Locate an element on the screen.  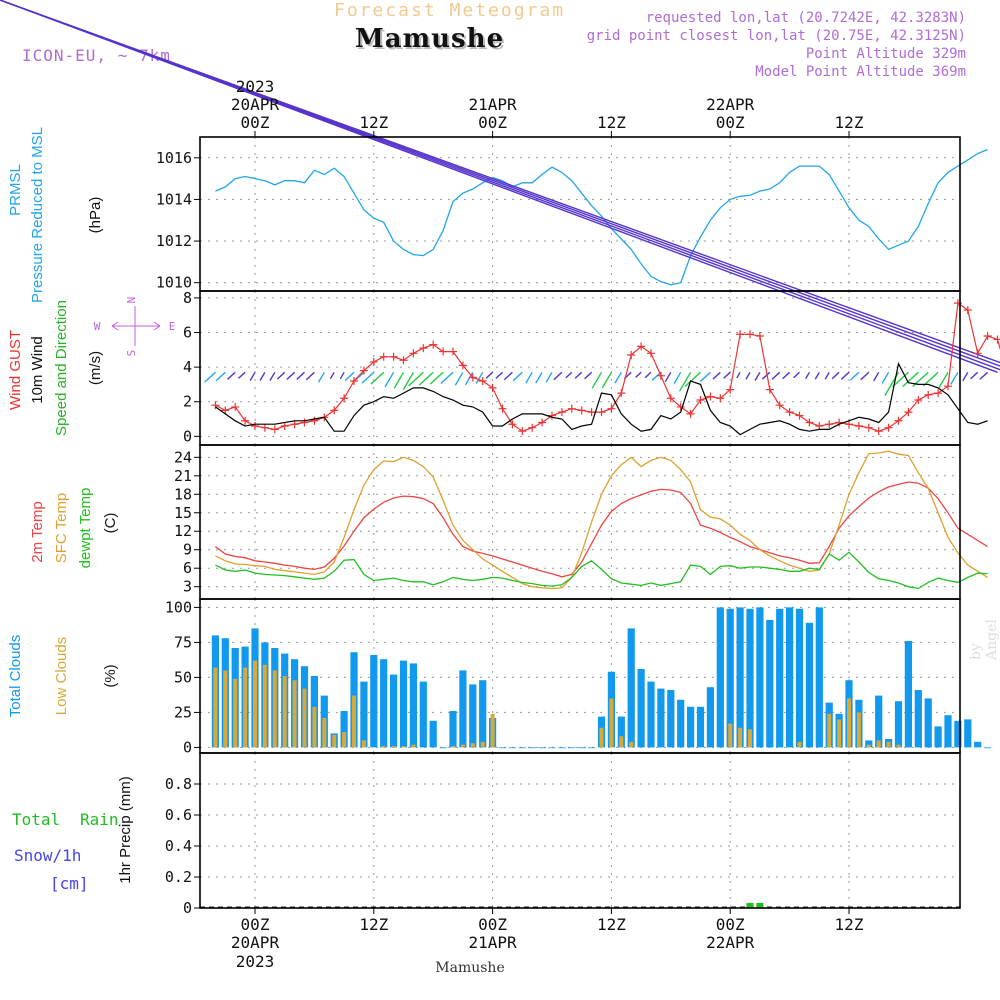
y-tick-label: 1012 is located at coordinates (174, 241).